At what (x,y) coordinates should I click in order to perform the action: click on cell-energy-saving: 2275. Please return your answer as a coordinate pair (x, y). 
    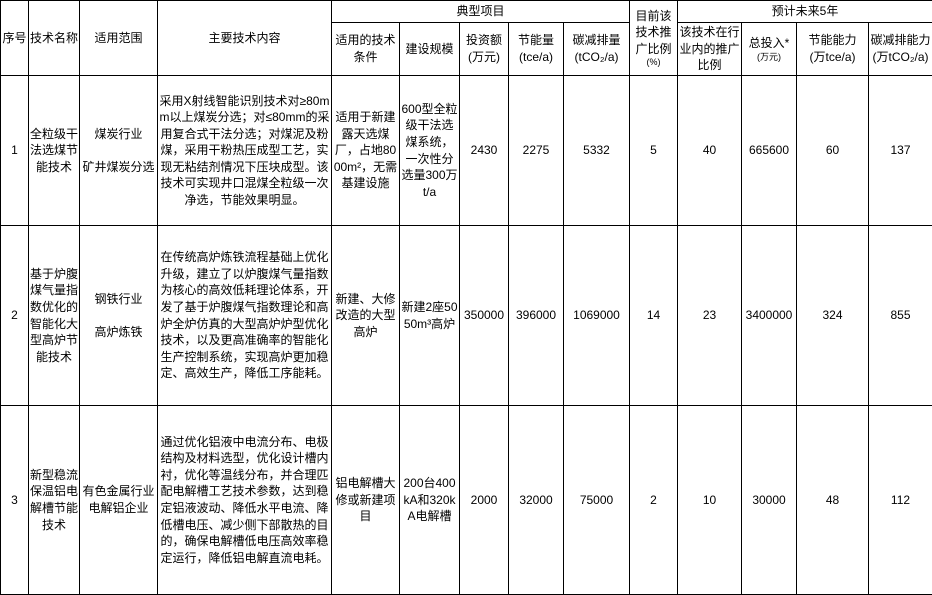
    Looking at the image, I should click on (536, 151).